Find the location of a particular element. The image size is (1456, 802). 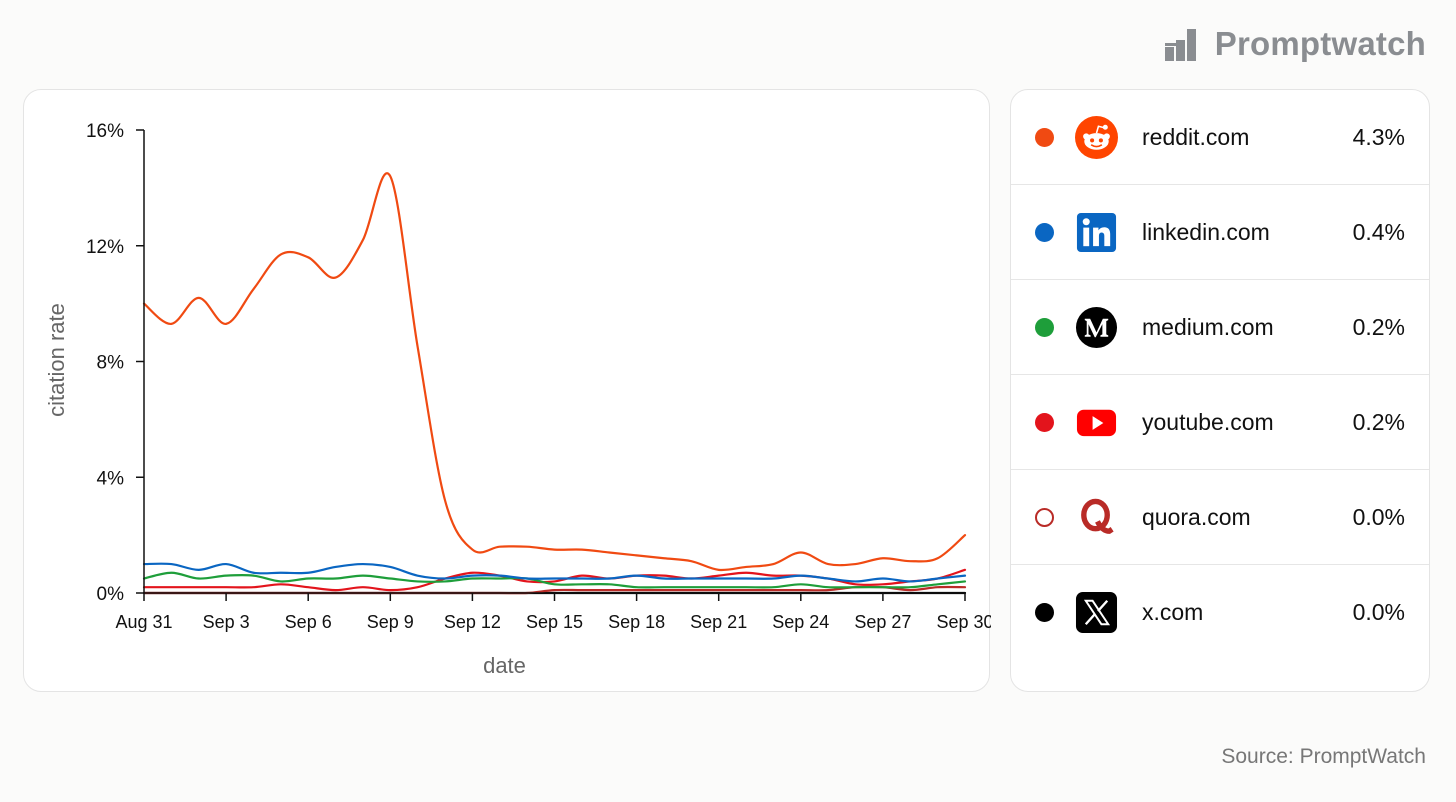

legend-row-youtube: youtube.com 0.2% is located at coordinates (1220, 422).